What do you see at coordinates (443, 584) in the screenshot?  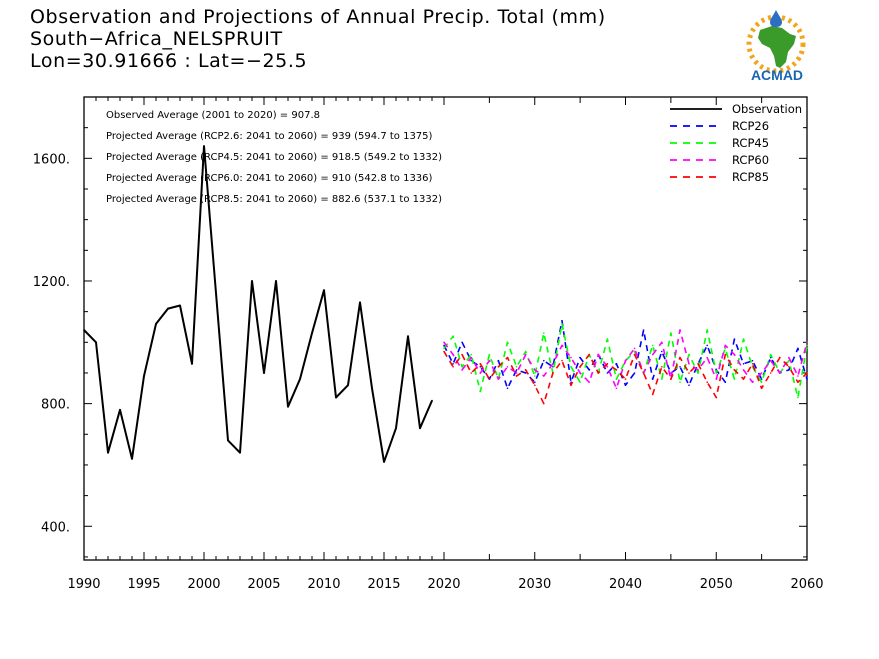 I see `x-tick-label: 2020` at bounding box center [443, 584].